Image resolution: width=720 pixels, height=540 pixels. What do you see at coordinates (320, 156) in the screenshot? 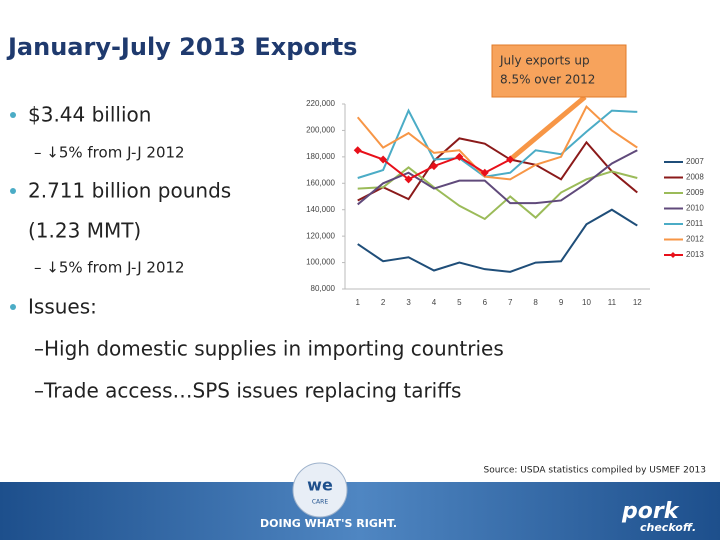
I see `y-tick-label: 180,000` at bounding box center [320, 156].